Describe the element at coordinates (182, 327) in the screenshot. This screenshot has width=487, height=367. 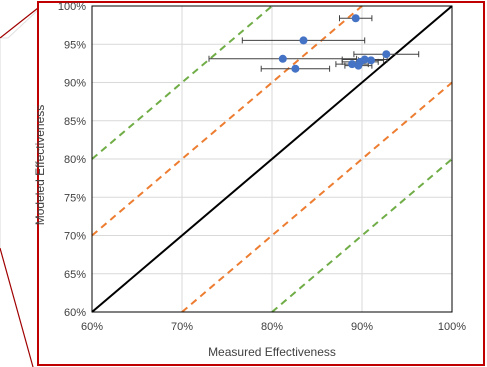
I see `x-tick-label-1: 70%` at that location.